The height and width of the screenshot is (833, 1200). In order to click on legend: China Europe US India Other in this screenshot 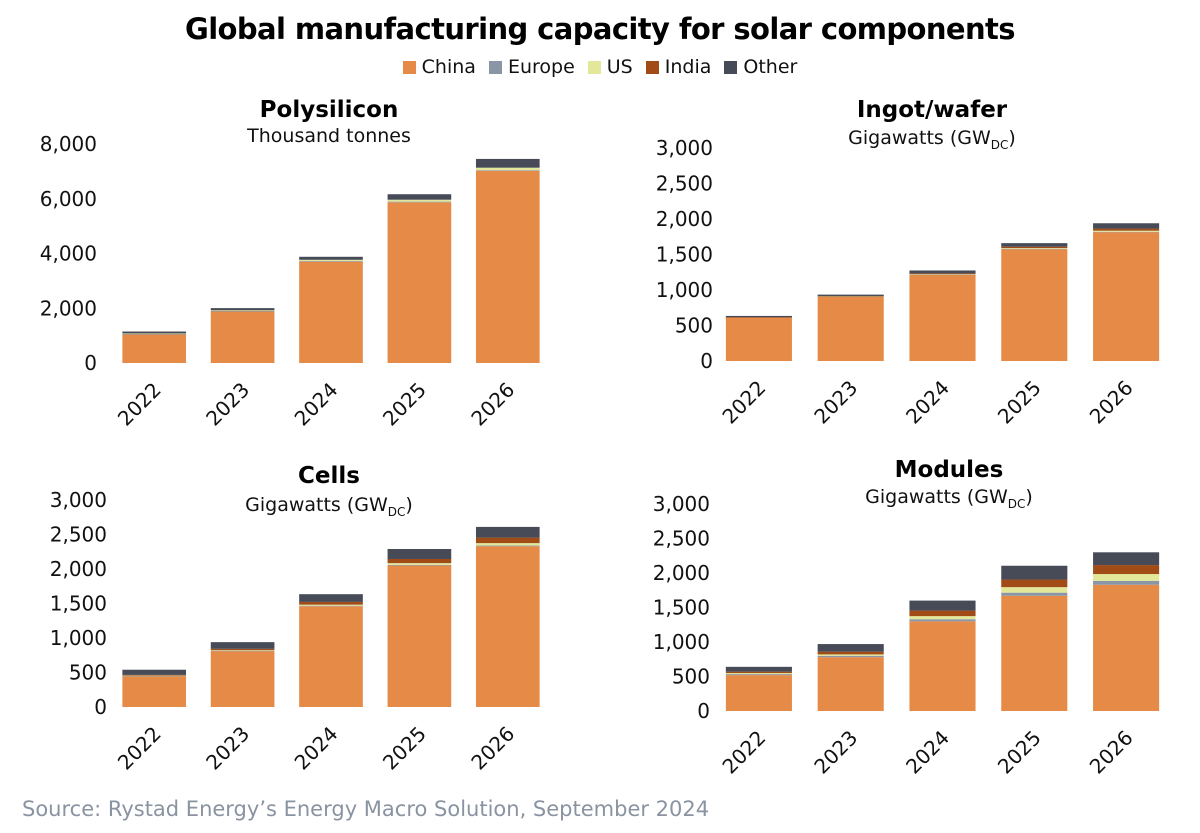, I will do `click(600, 67)`.